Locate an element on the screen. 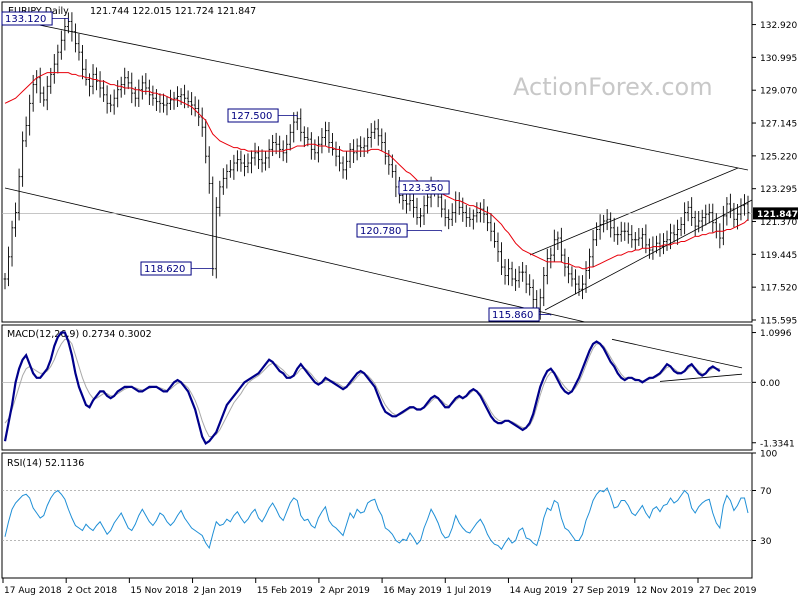 The width and height of the screenshot is (800, 604). price-y-tick-label: 129.070 is located at coordinates (778, 92).